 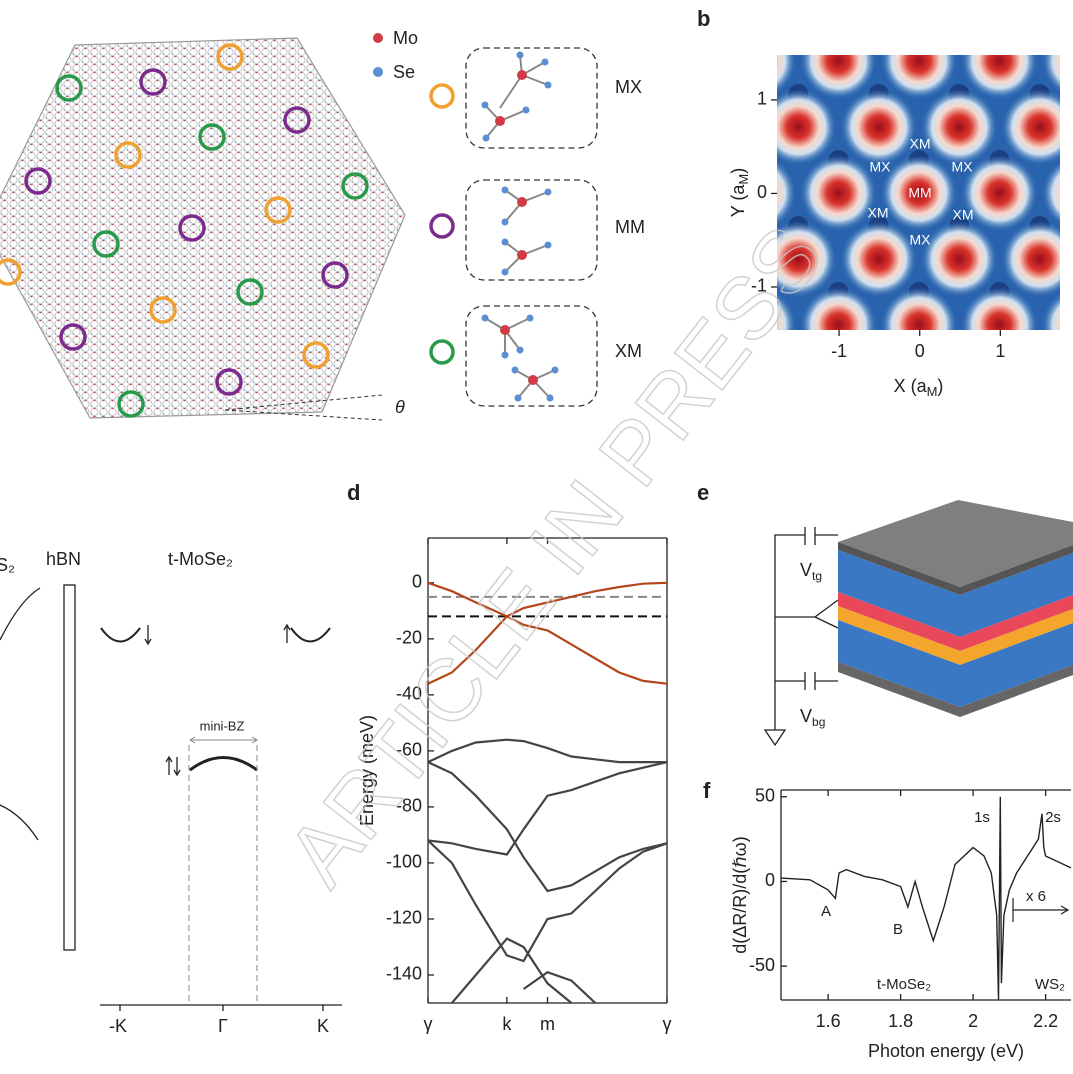 What do you see at coordinates (323, 1026) in the screenshot?
I see `k-label: K` at bounding box center [323, 1026].